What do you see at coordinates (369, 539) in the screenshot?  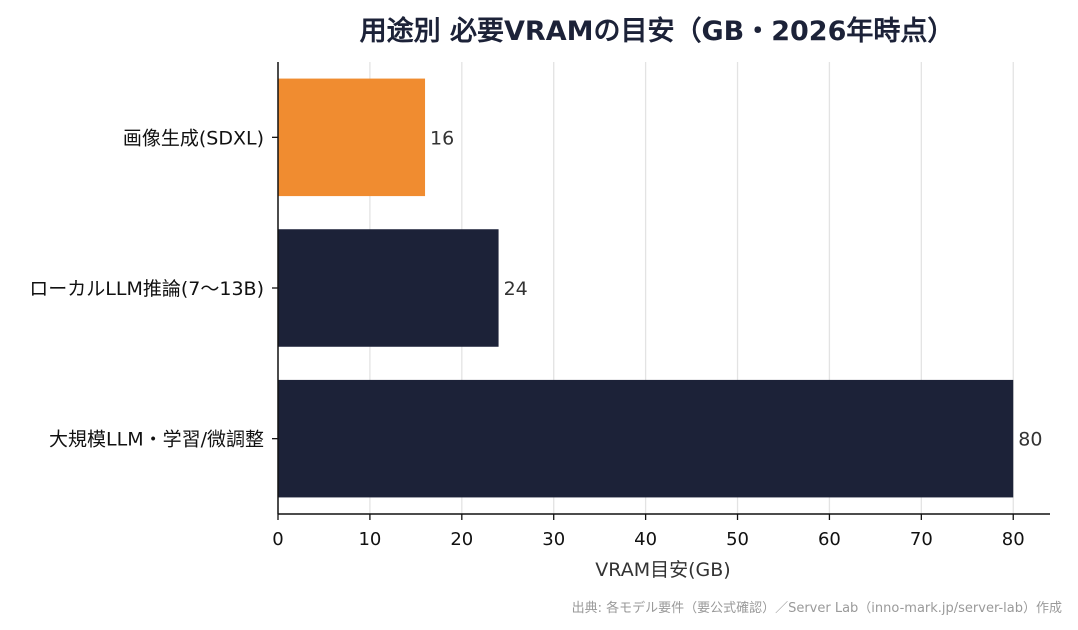 I see `x-tick-label-10: 10` at bounding box center [369, 539].